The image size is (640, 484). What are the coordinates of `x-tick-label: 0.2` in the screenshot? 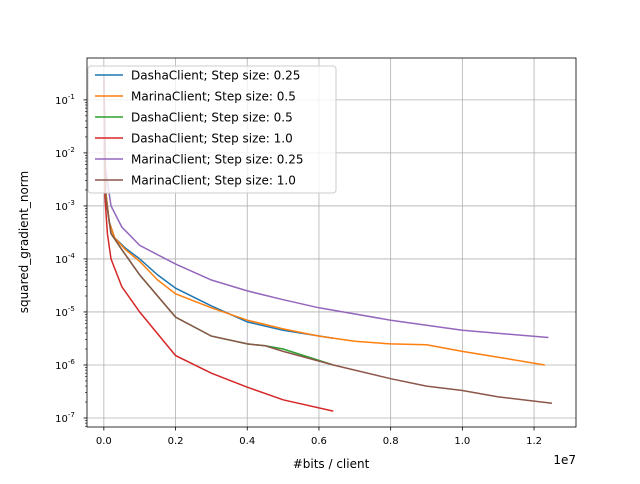 It's located at (176, 441).